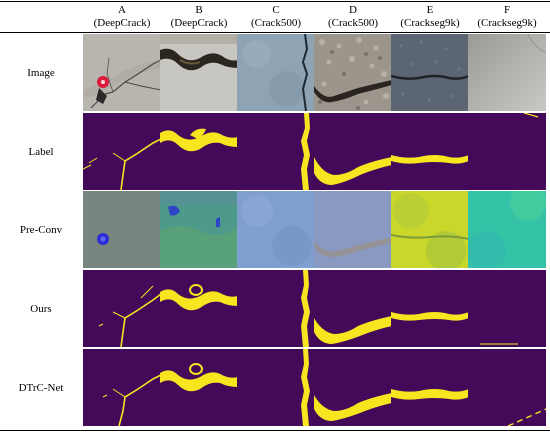 This screenshot has width=550, height=434. Describe the element at coordinates (353, 10) in the screenshot. I see `column-letter: D` at that location.